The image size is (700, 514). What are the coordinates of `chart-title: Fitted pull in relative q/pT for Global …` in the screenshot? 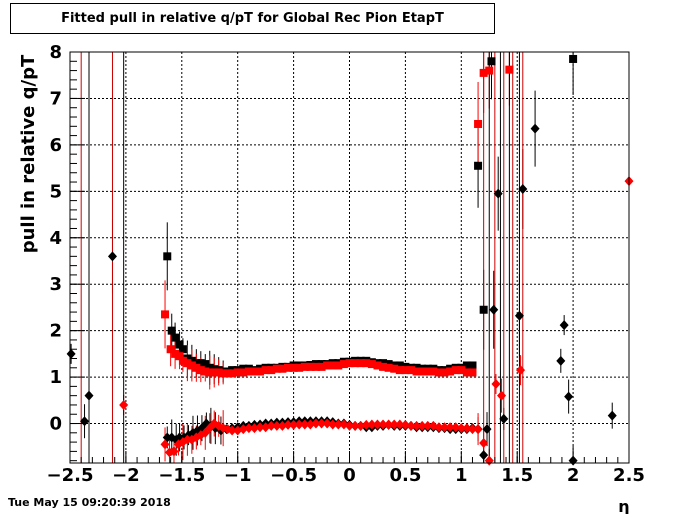 It's located at (252, 18).